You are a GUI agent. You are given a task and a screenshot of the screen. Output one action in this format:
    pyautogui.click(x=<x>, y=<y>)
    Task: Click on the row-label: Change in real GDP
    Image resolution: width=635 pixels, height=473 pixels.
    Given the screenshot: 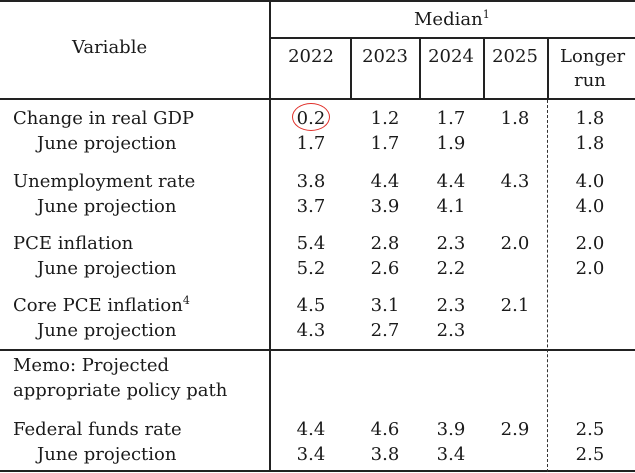 What is the action you would take?
    pyautogui.click(x=103, y=119)
    